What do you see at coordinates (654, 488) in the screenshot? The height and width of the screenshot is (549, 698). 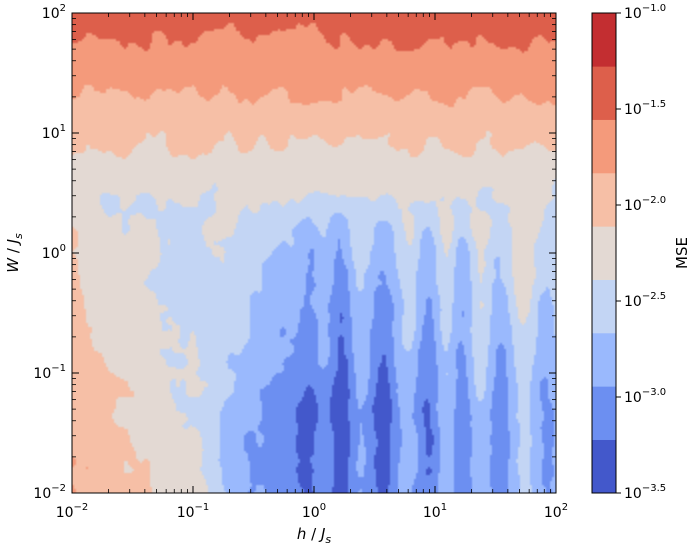 I see `colorbar-tick-exp: −3.5` at bounding box center [654, 488].